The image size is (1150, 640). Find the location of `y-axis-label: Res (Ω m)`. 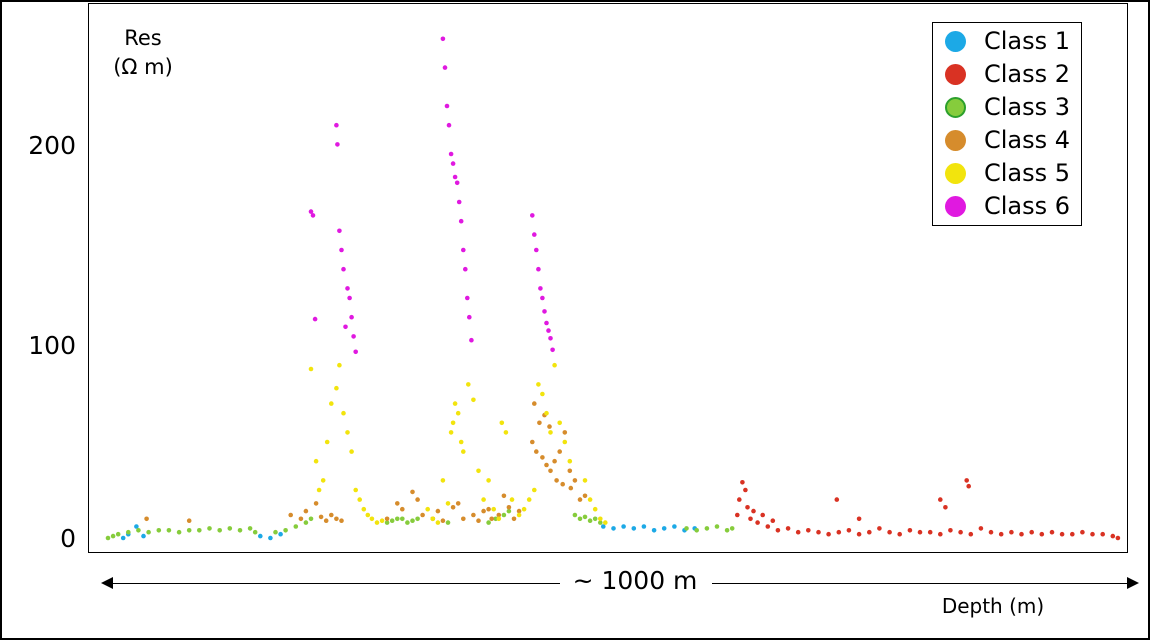

y-axis-label: Res (Ω m) is located at coordinates (143, 53).